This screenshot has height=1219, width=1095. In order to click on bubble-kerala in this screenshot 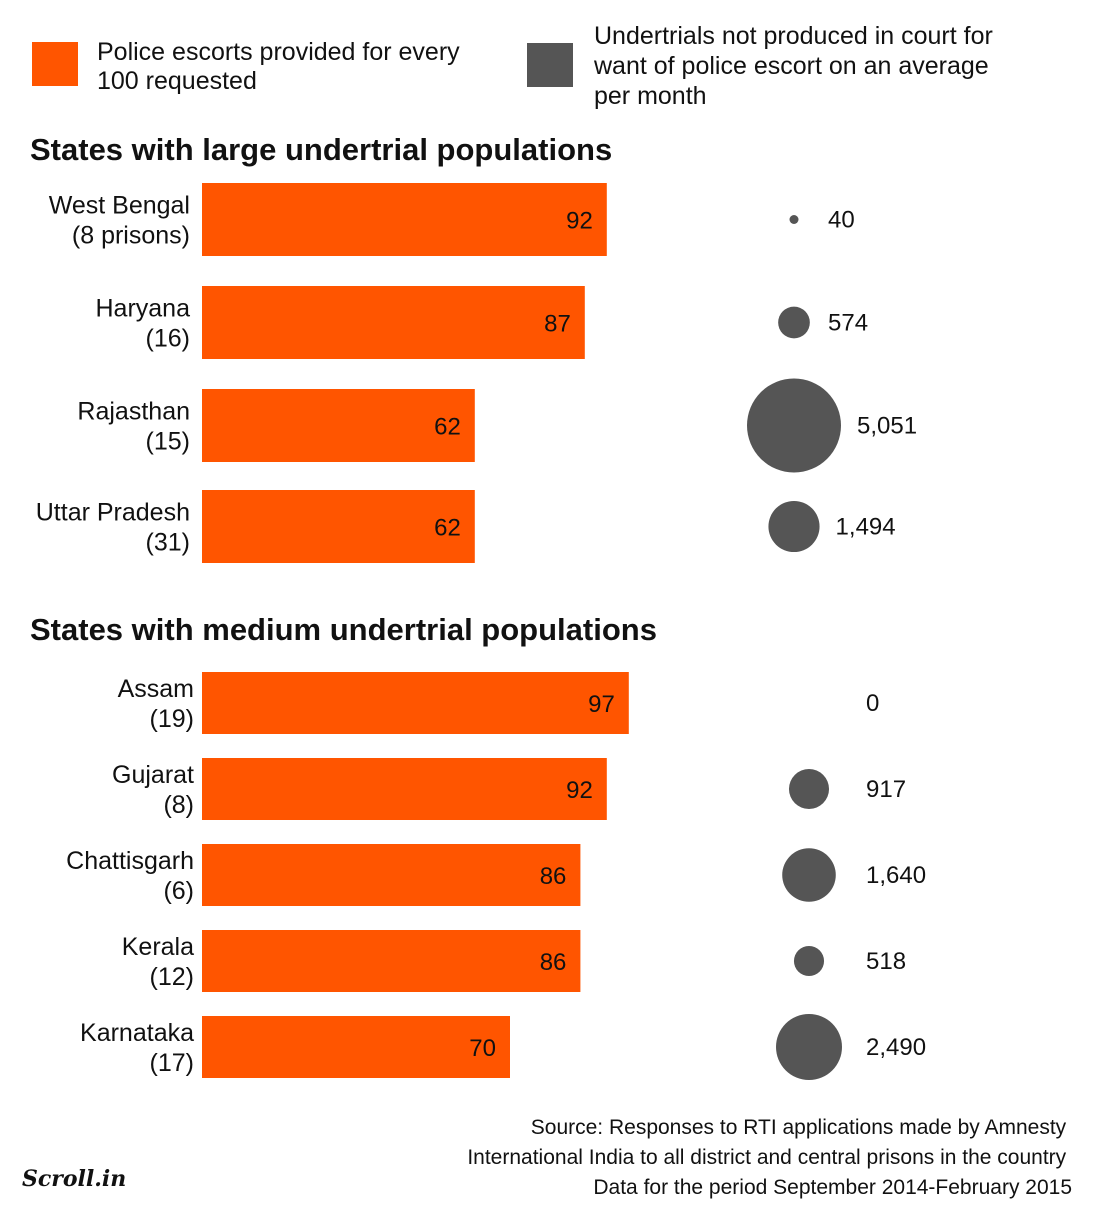, I will do `click(809, 961)`.